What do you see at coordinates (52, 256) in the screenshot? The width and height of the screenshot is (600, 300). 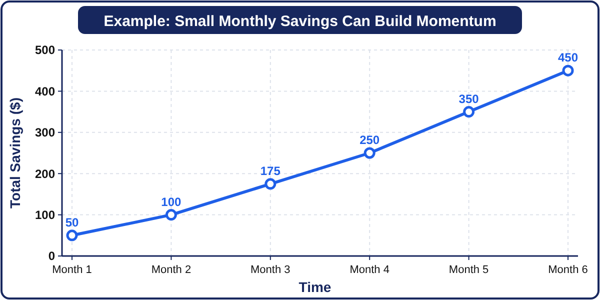 I see `y-tick-label: 0` at bounding box center [52, 256].